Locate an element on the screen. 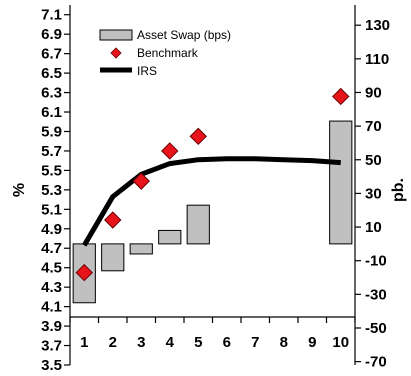  y-tick-label-right: -30 is located at coordinates (376, 294).